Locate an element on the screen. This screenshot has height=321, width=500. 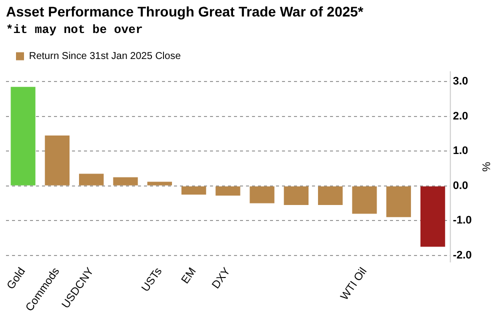
legend-label: Return Since 31st Jan 2025 Close is located at coordinates (105, 56).